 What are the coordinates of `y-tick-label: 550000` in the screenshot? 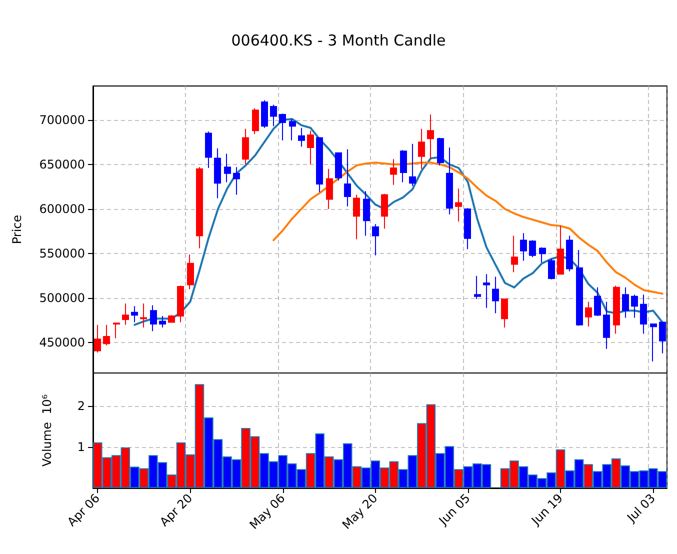 It's located at (62, 253).